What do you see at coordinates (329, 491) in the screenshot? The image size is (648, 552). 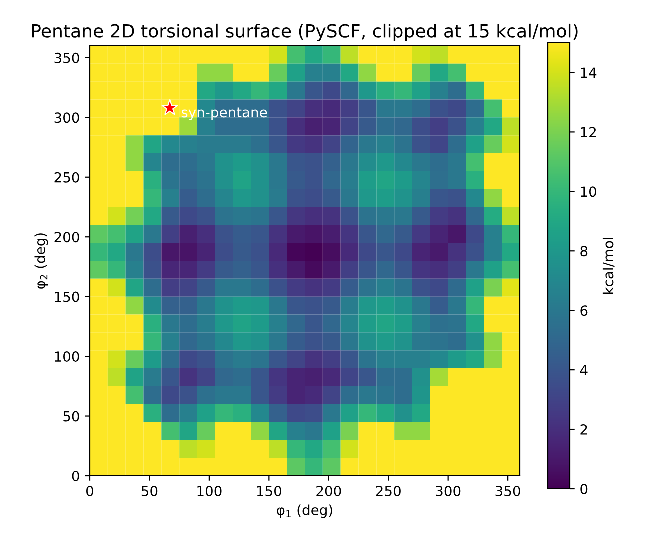 I see `x-tick-label: 200` at bounding box center [329, 491].